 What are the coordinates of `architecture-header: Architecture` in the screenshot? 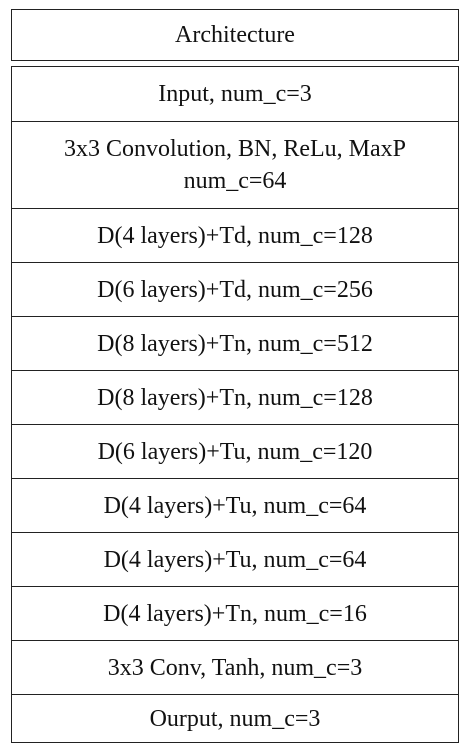 It's located at (235, 35).